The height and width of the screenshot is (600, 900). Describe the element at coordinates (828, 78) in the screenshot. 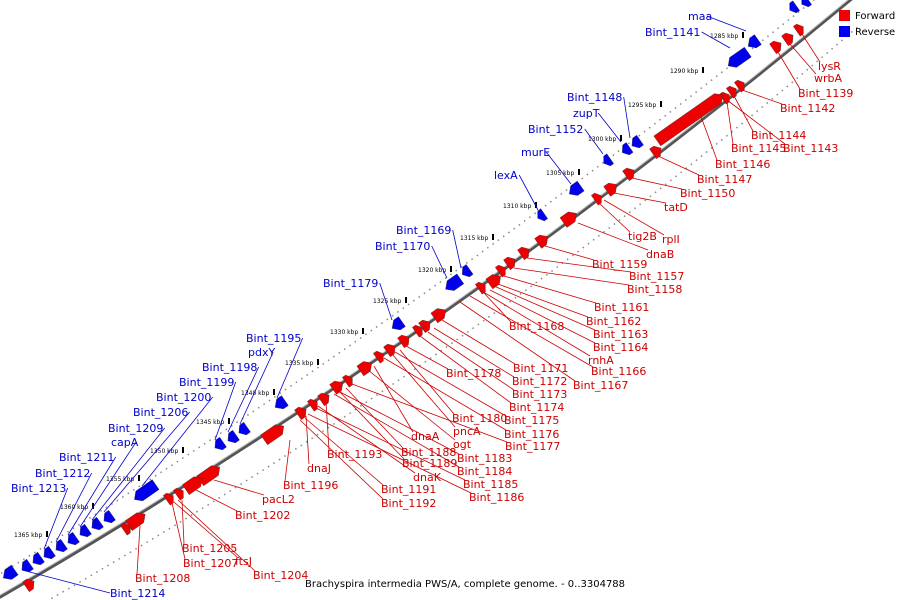

I see `forward-gene-label-wrba: wrbA` at that location.